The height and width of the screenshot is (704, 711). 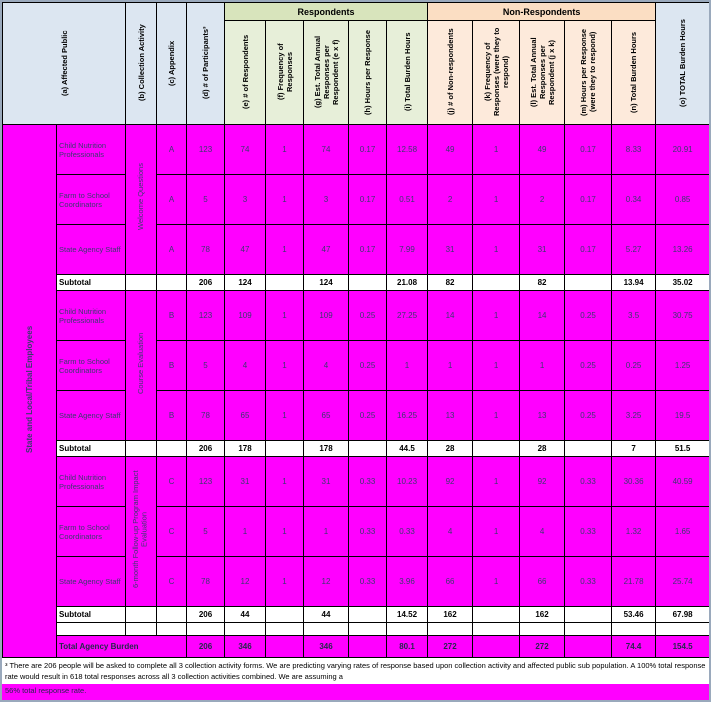 I want to click on header-participants-label: (d) # of Participants³, so click(x=205, y=62).